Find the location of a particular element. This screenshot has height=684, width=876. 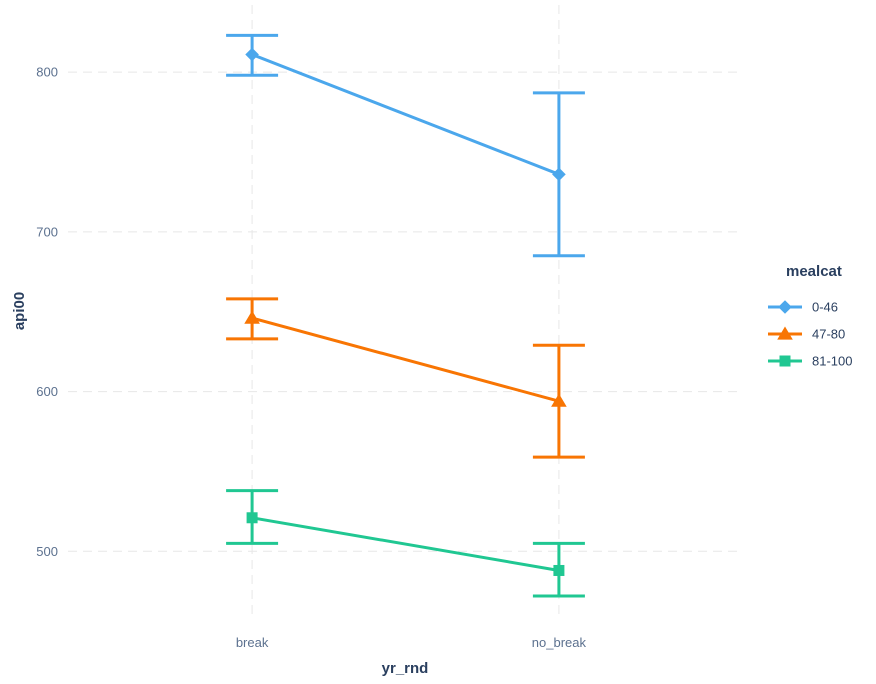

legend: mealcat 0-46 47-80 81-100 is located at coordinates (810, 316).